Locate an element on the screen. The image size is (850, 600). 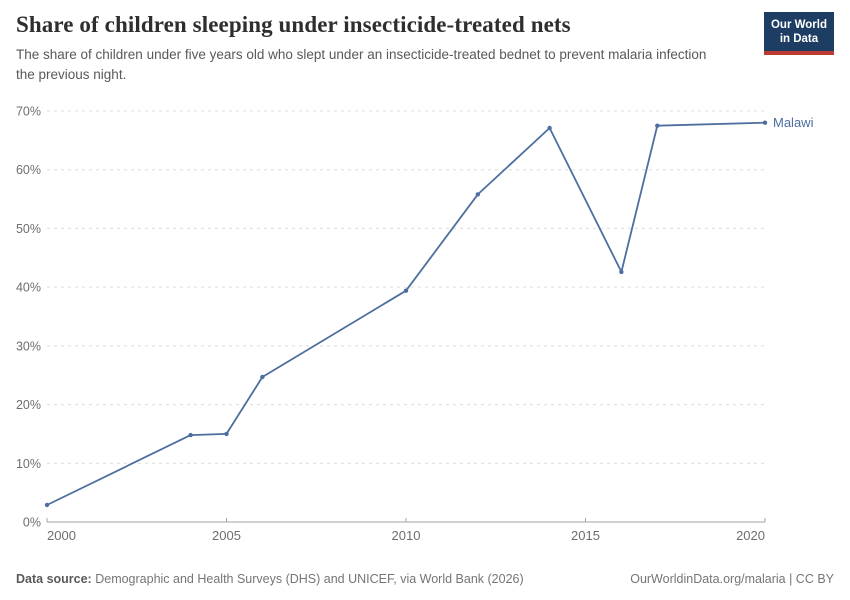
owid-logo: Our World in Data is located at coordinates (798, 33).